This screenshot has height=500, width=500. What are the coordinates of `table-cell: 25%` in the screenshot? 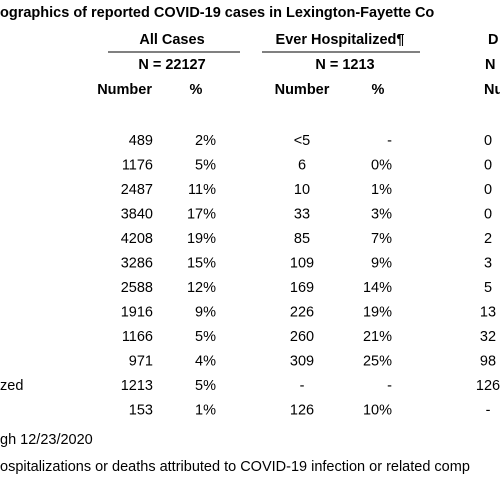 It's located at (377, 361).